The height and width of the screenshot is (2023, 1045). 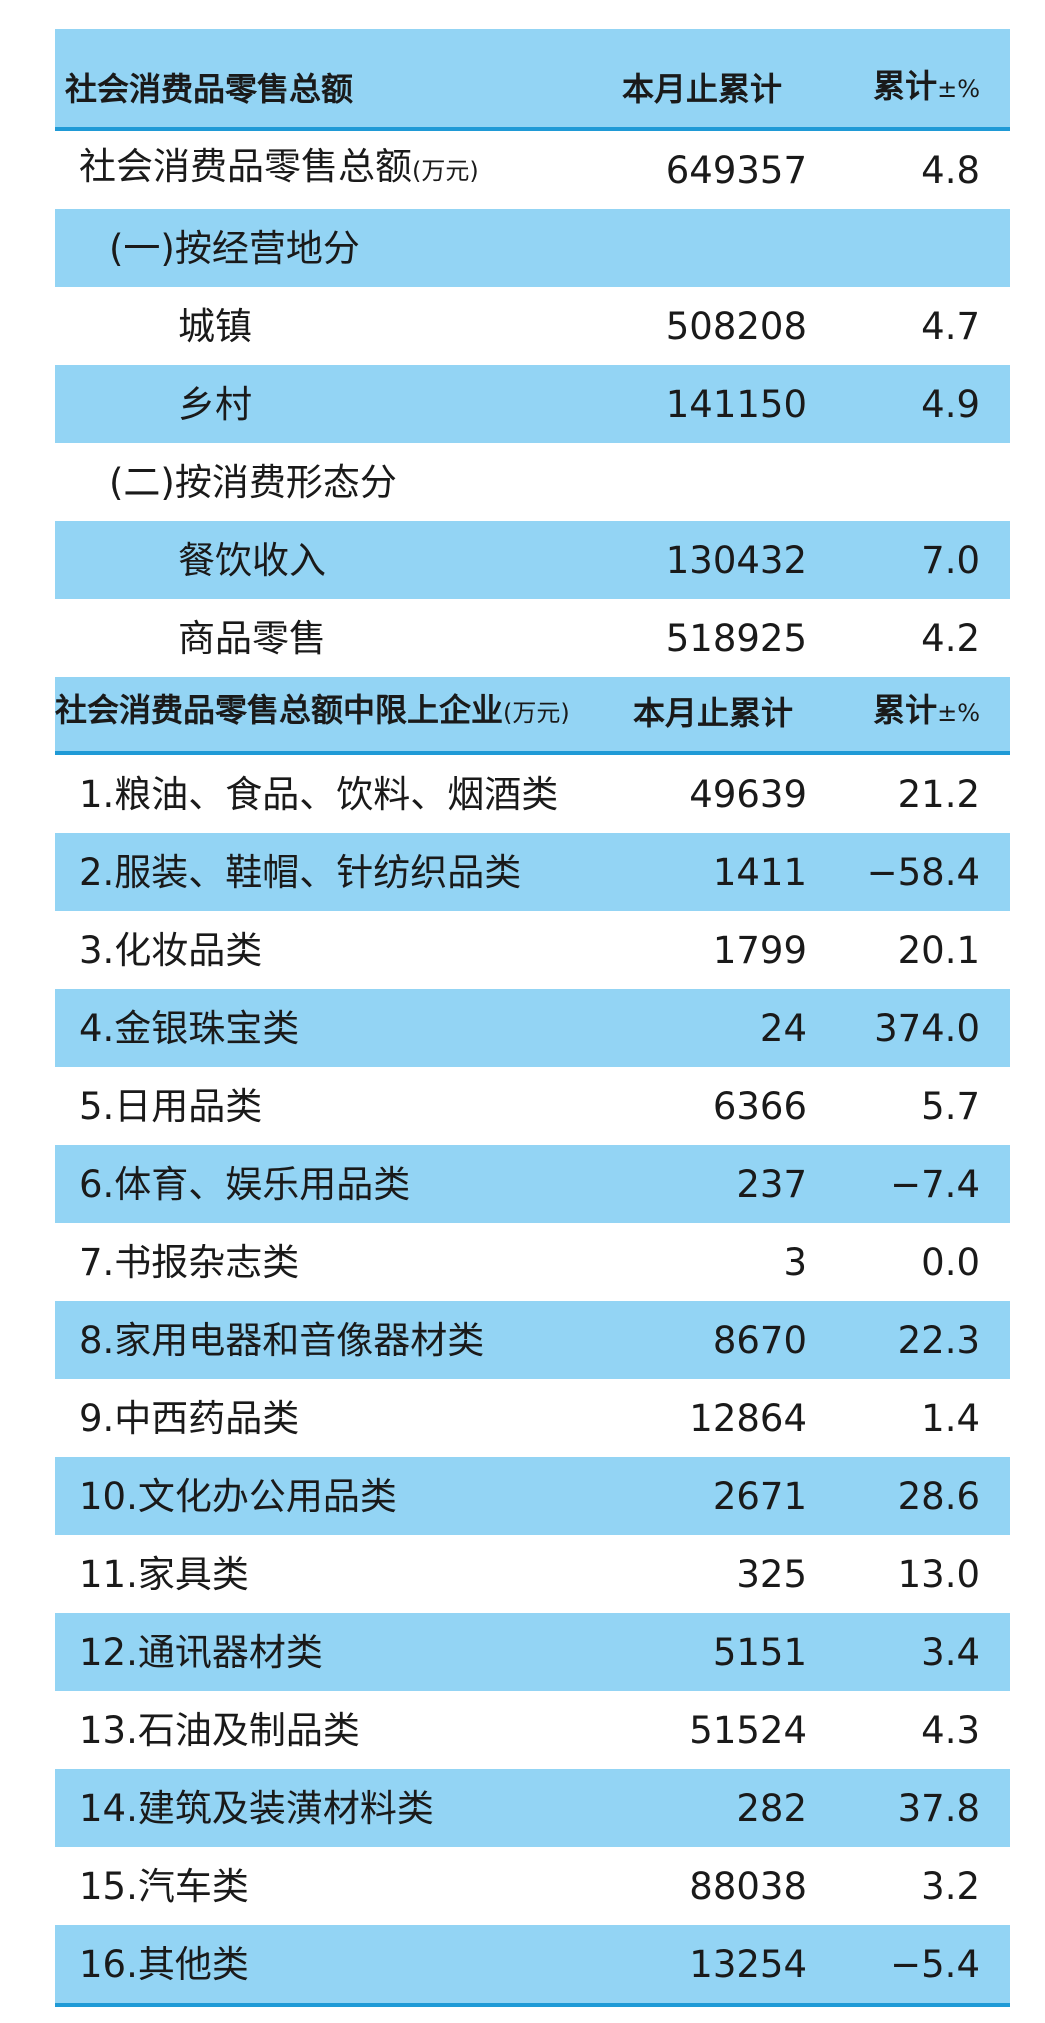 I want to click on row-value: 2671, so click(x=759, y=1496).